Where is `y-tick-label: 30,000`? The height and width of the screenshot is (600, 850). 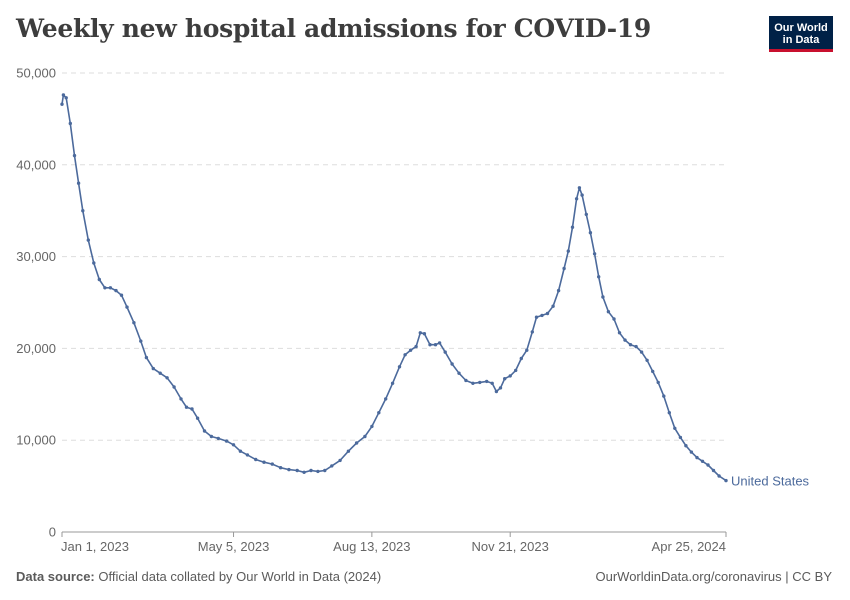
y-tick-label: 30,000 is located at coordinates (36, 256).